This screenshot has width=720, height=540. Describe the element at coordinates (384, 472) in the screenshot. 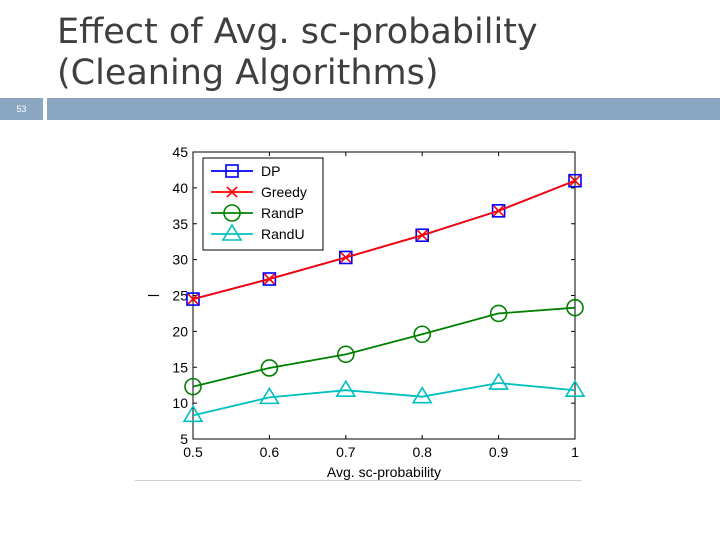

I see `x-axis-label: Avg. sc-probability` at that location.